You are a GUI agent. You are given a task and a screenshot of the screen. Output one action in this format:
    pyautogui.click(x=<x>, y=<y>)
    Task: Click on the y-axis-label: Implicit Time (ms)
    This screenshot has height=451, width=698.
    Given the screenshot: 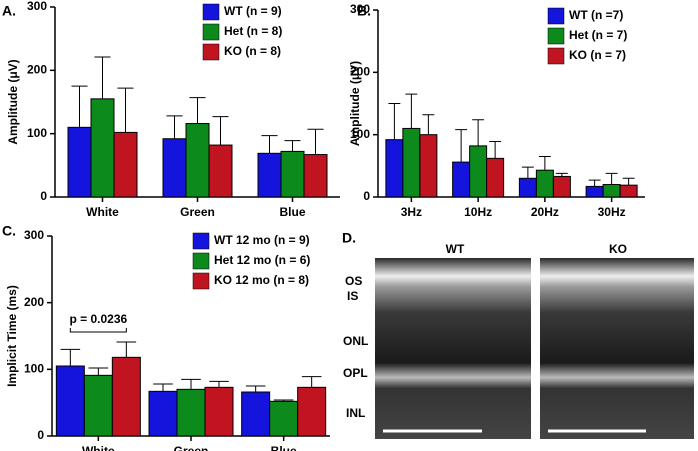 What is the action you would take?
    pyautogui.click(x=12, y=336)
    